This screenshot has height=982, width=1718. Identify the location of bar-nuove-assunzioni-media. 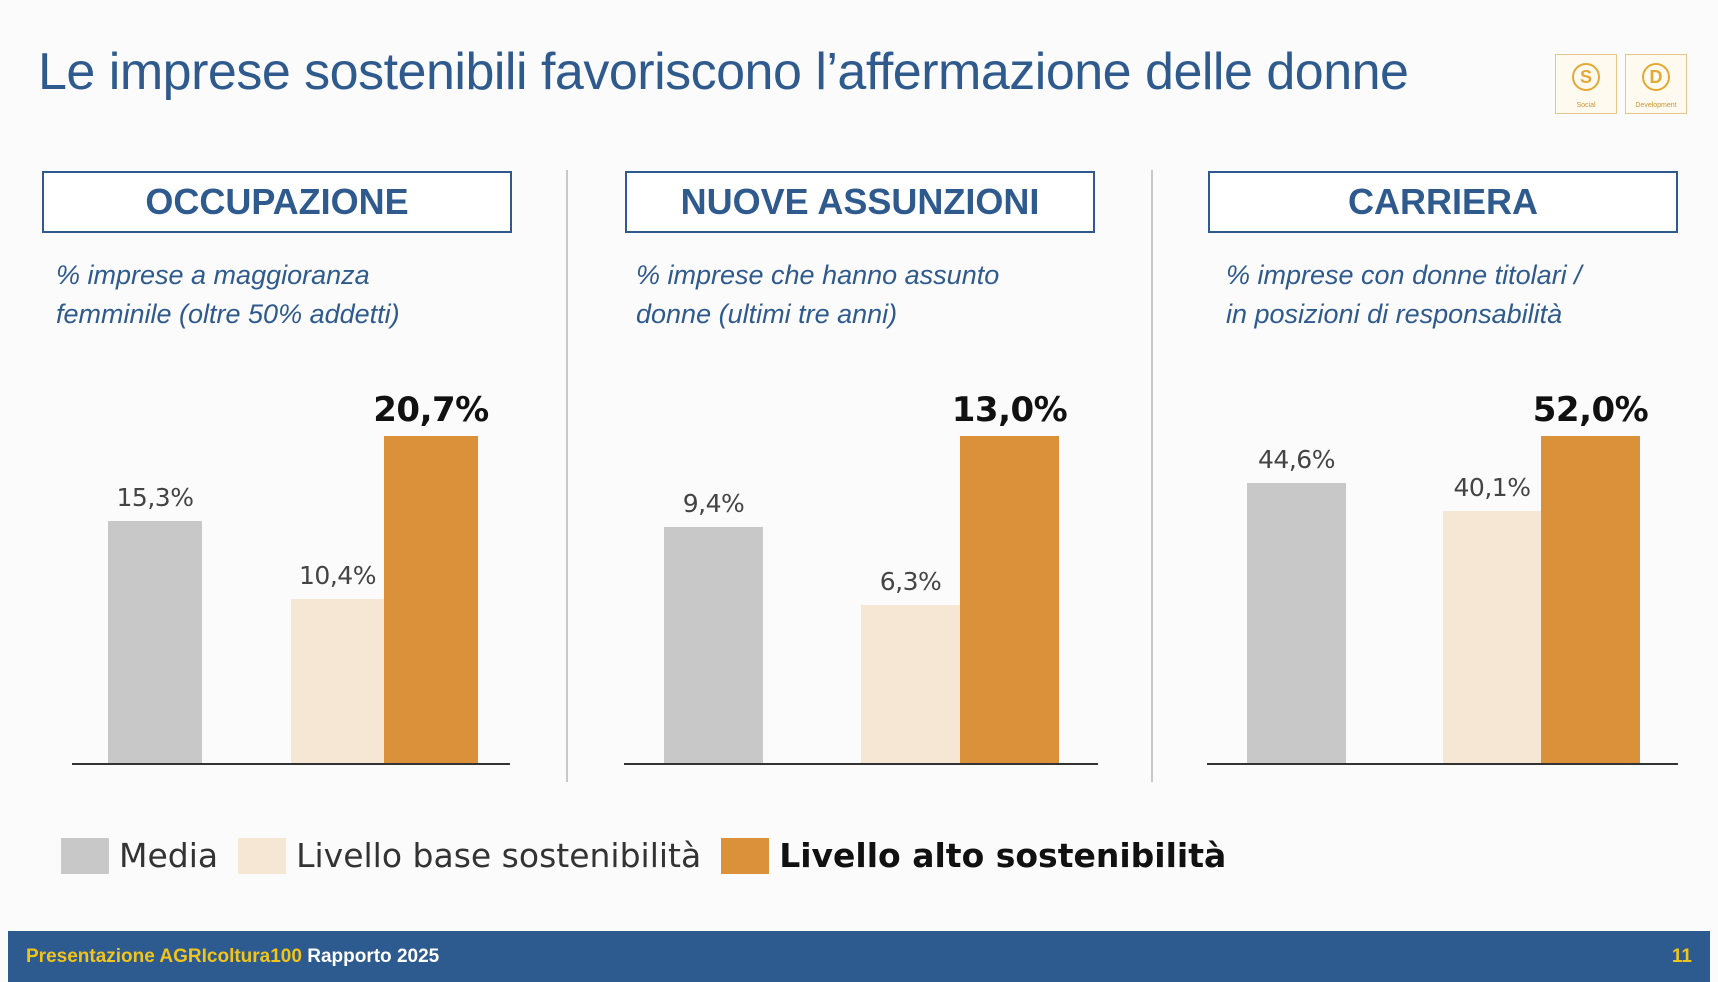
(713, 644).